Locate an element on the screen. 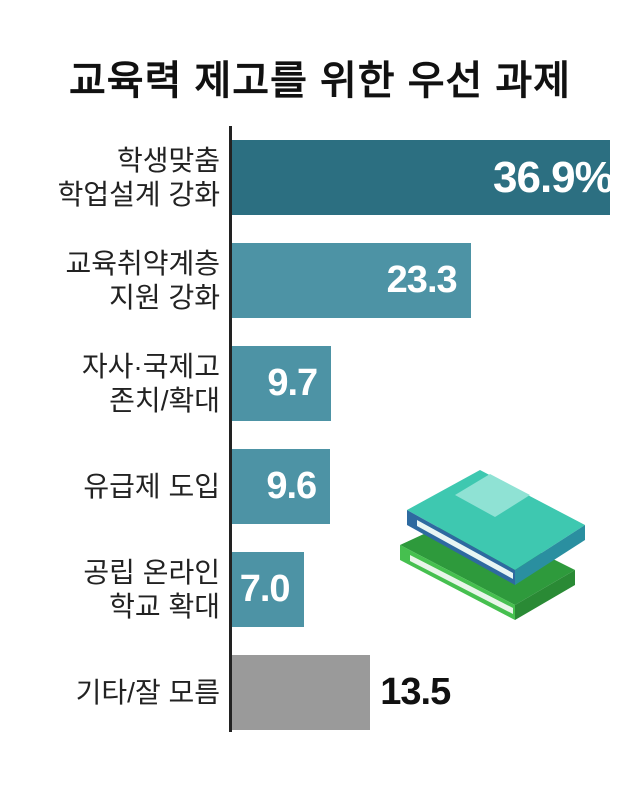 Image resolution: width=640 pixels, height=789 pixels. category-label: 유급제 도입 is located at coordinates (151, 486).